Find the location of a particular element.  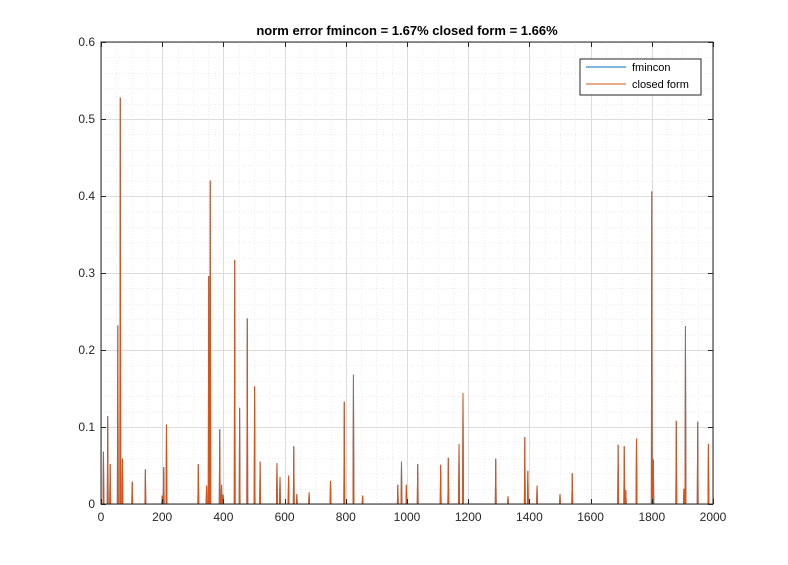

legend-label-fmincon: fmincon is located at coordinates (651, 68).